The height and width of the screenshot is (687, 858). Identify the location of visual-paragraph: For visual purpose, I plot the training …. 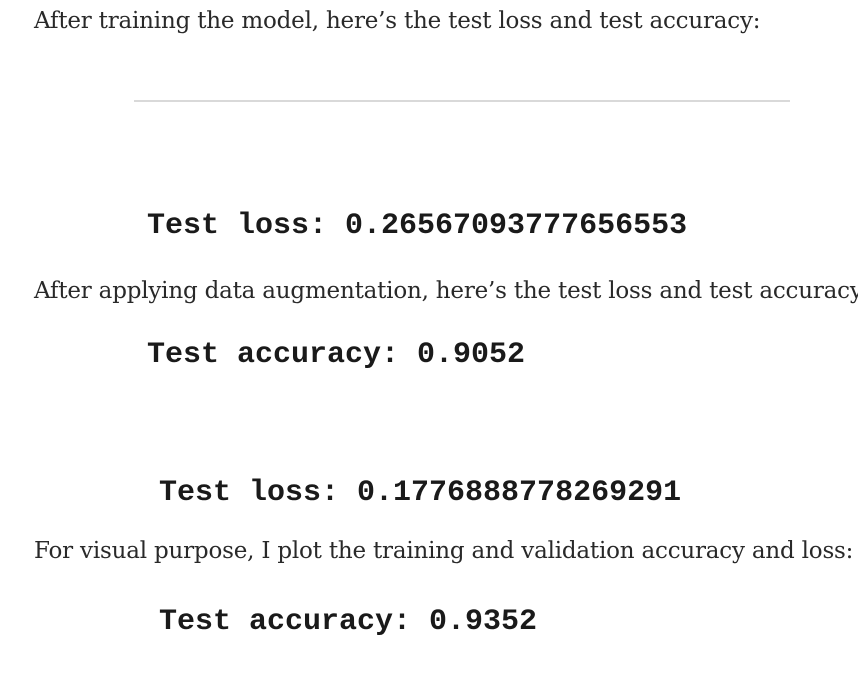
(444, 551).